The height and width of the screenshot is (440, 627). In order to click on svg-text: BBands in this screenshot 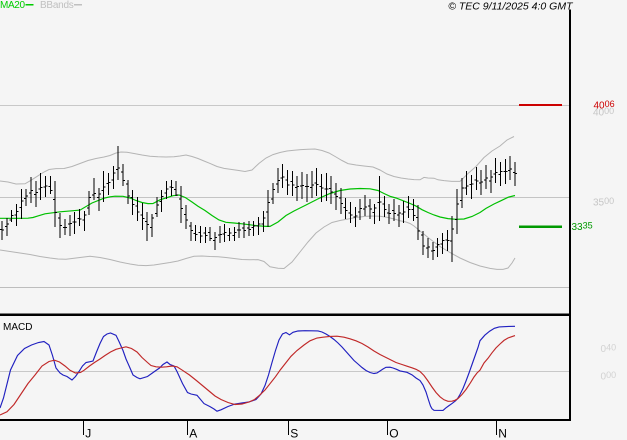, I will do `click(57, 5)`.